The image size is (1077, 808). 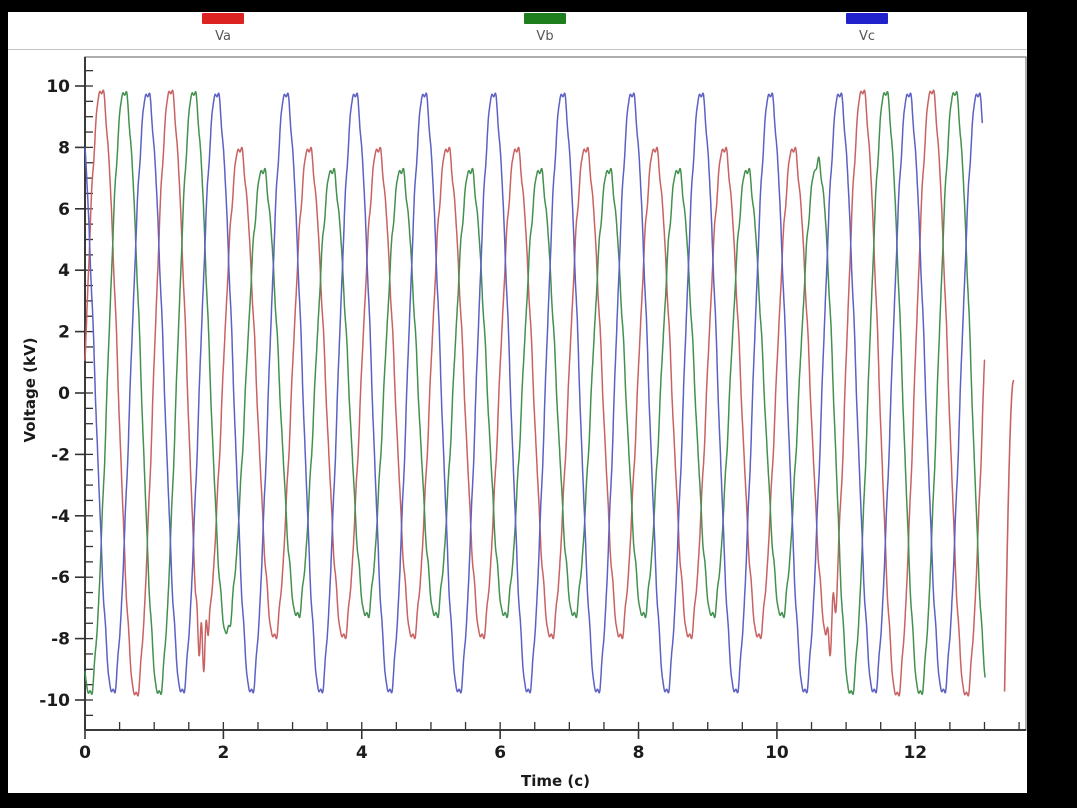 What do you see at coordinates (30, 390) in the screenshot?
I see `y-axis-title: Voltage (kV)` at bounding box center [30, 390].